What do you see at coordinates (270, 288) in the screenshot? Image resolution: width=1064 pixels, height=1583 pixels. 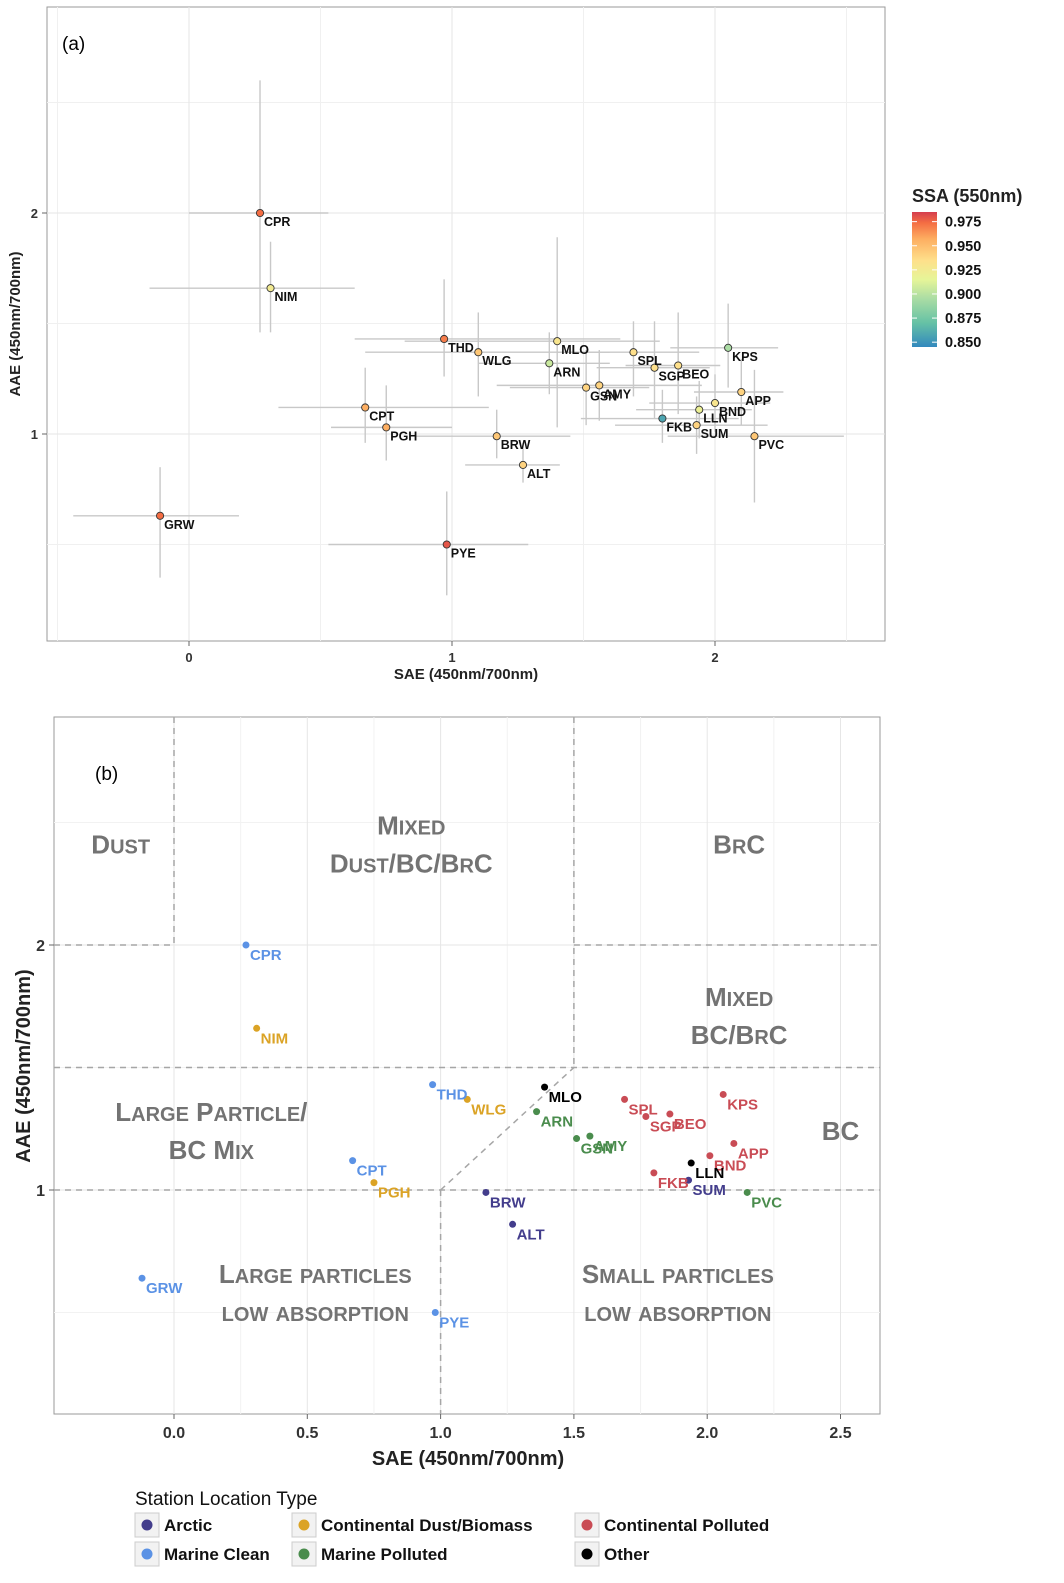 I see `point-nim` at bounding box center [270, 288].